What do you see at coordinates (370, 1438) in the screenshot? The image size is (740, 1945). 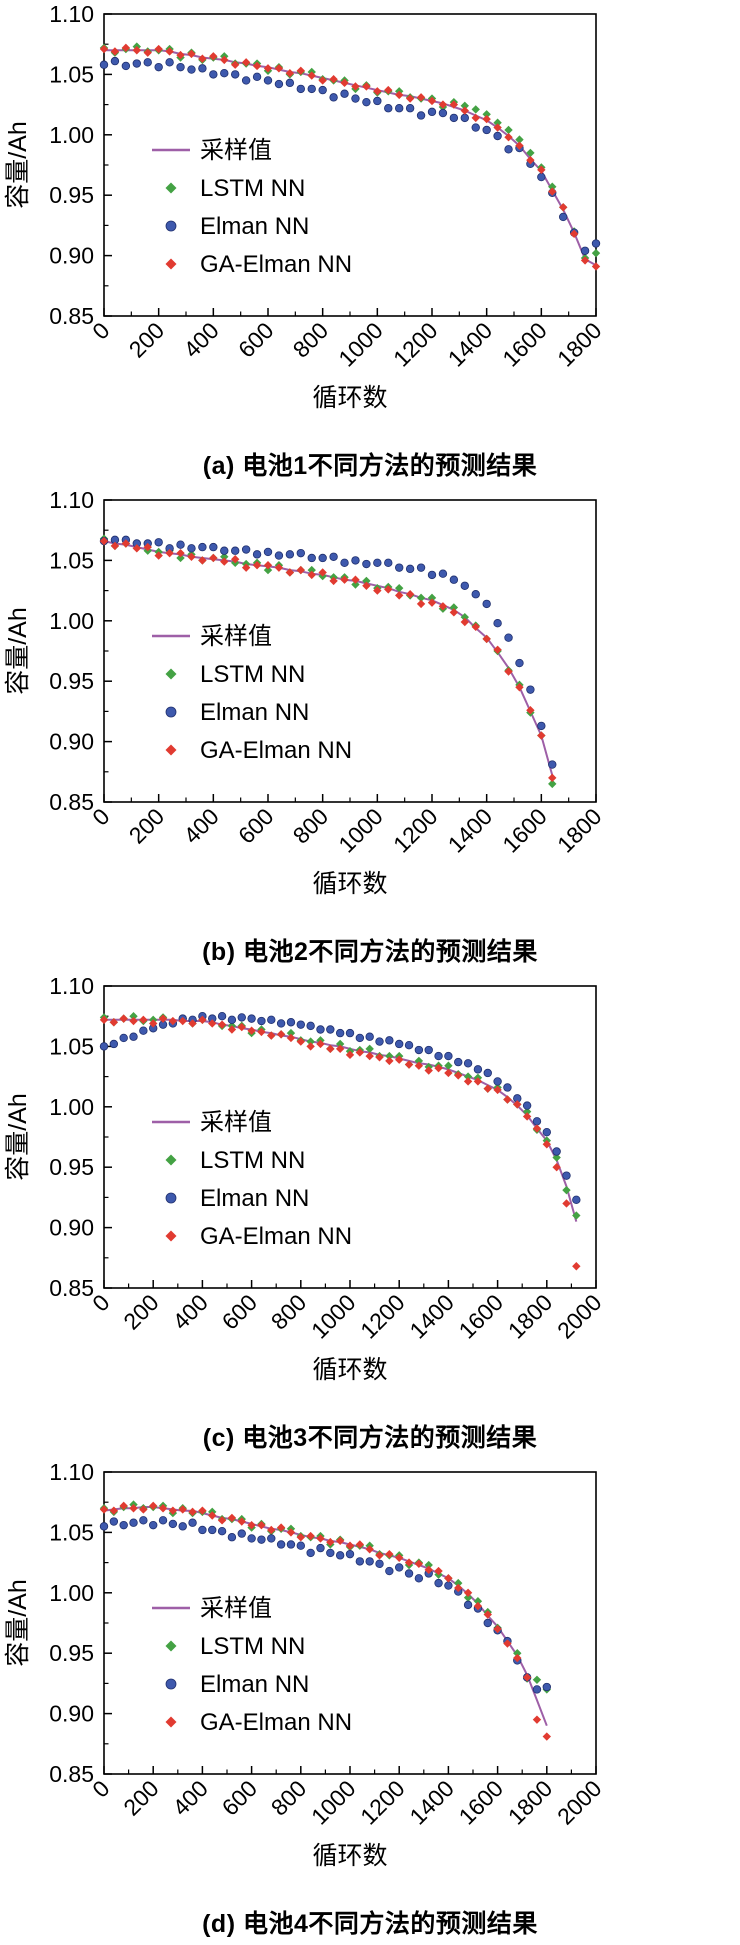 I see `chart-c-caption: (c) 电池3不同方法的预测结果` at bounding box center [370, 1438].